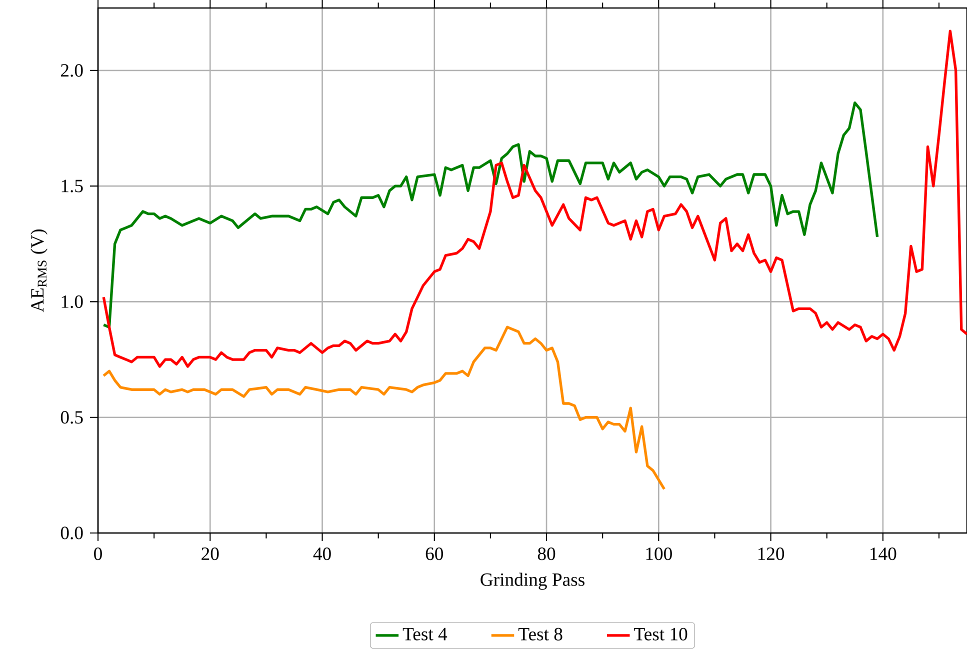  I want to click on x-tick-label: 140, so click(883, 553).